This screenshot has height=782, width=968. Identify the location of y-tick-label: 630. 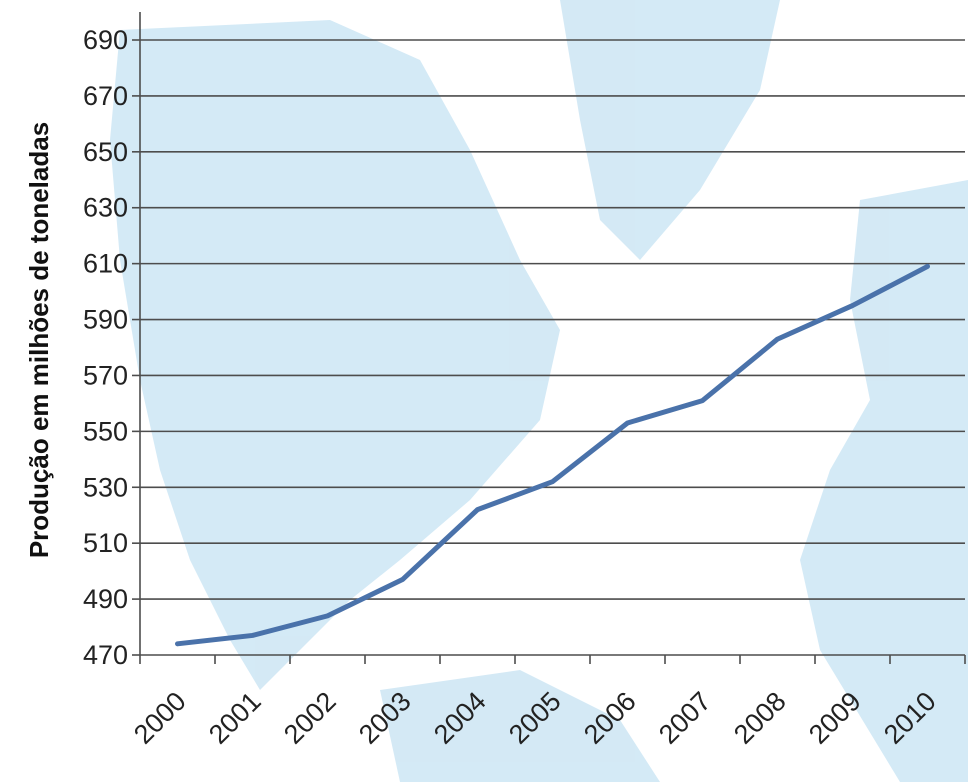
(105, 208).